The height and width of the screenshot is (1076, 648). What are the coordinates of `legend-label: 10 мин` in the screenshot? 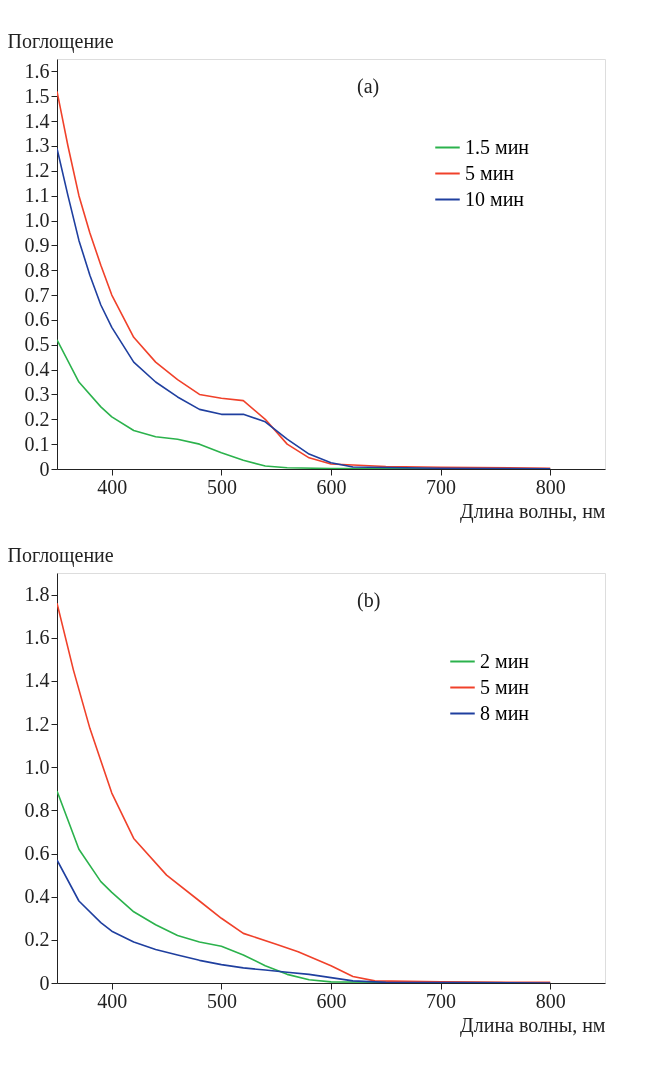 It's located at (495, 198).